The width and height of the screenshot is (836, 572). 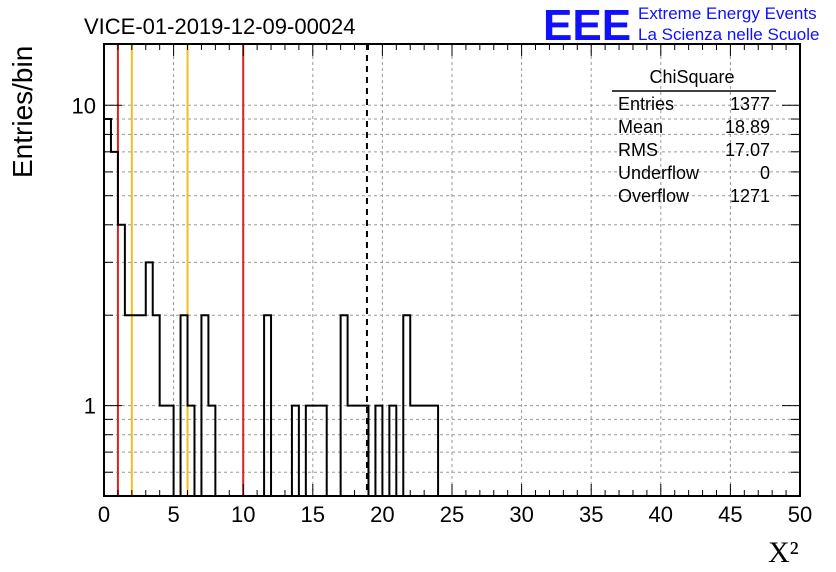 What do you see at coordinates (747, 127) in the screenshot?
I see `stats-value: 18.89` at bounding box center [747, 127].